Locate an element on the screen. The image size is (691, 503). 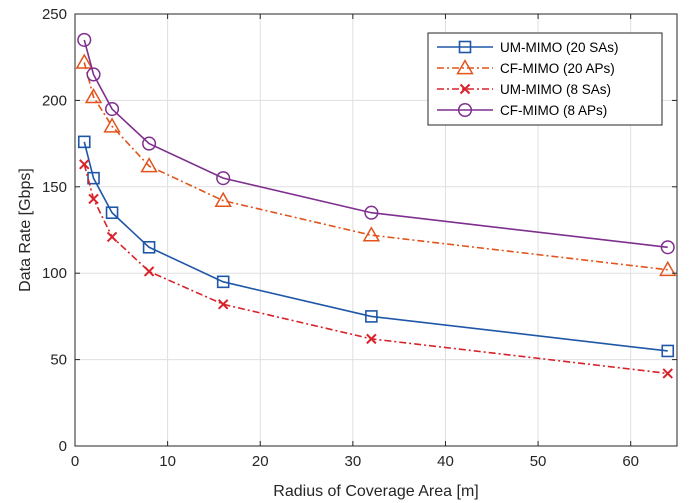
y-tick-label: 50 is located at coordinates (58, 360).